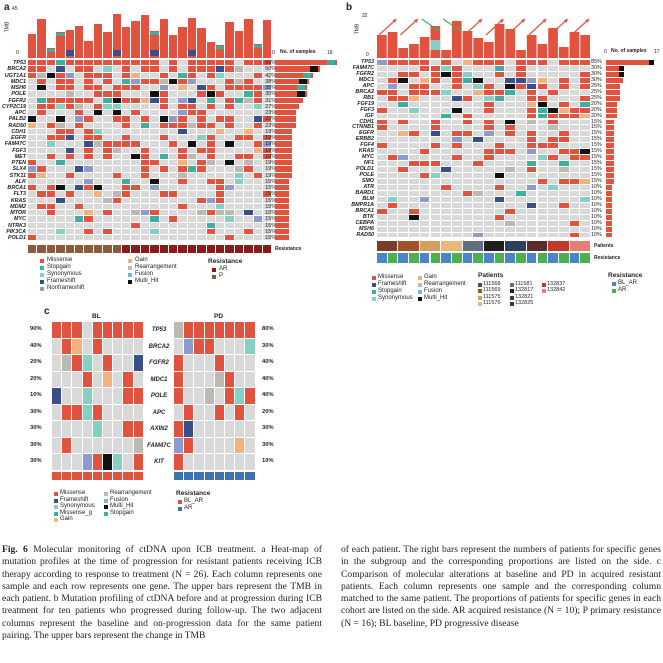 The image size is (663, 663). What do you see at coordinates (596, 73) in the screenshot?
I see `pct-label-2: 30%` at bounding box center [596, 73].